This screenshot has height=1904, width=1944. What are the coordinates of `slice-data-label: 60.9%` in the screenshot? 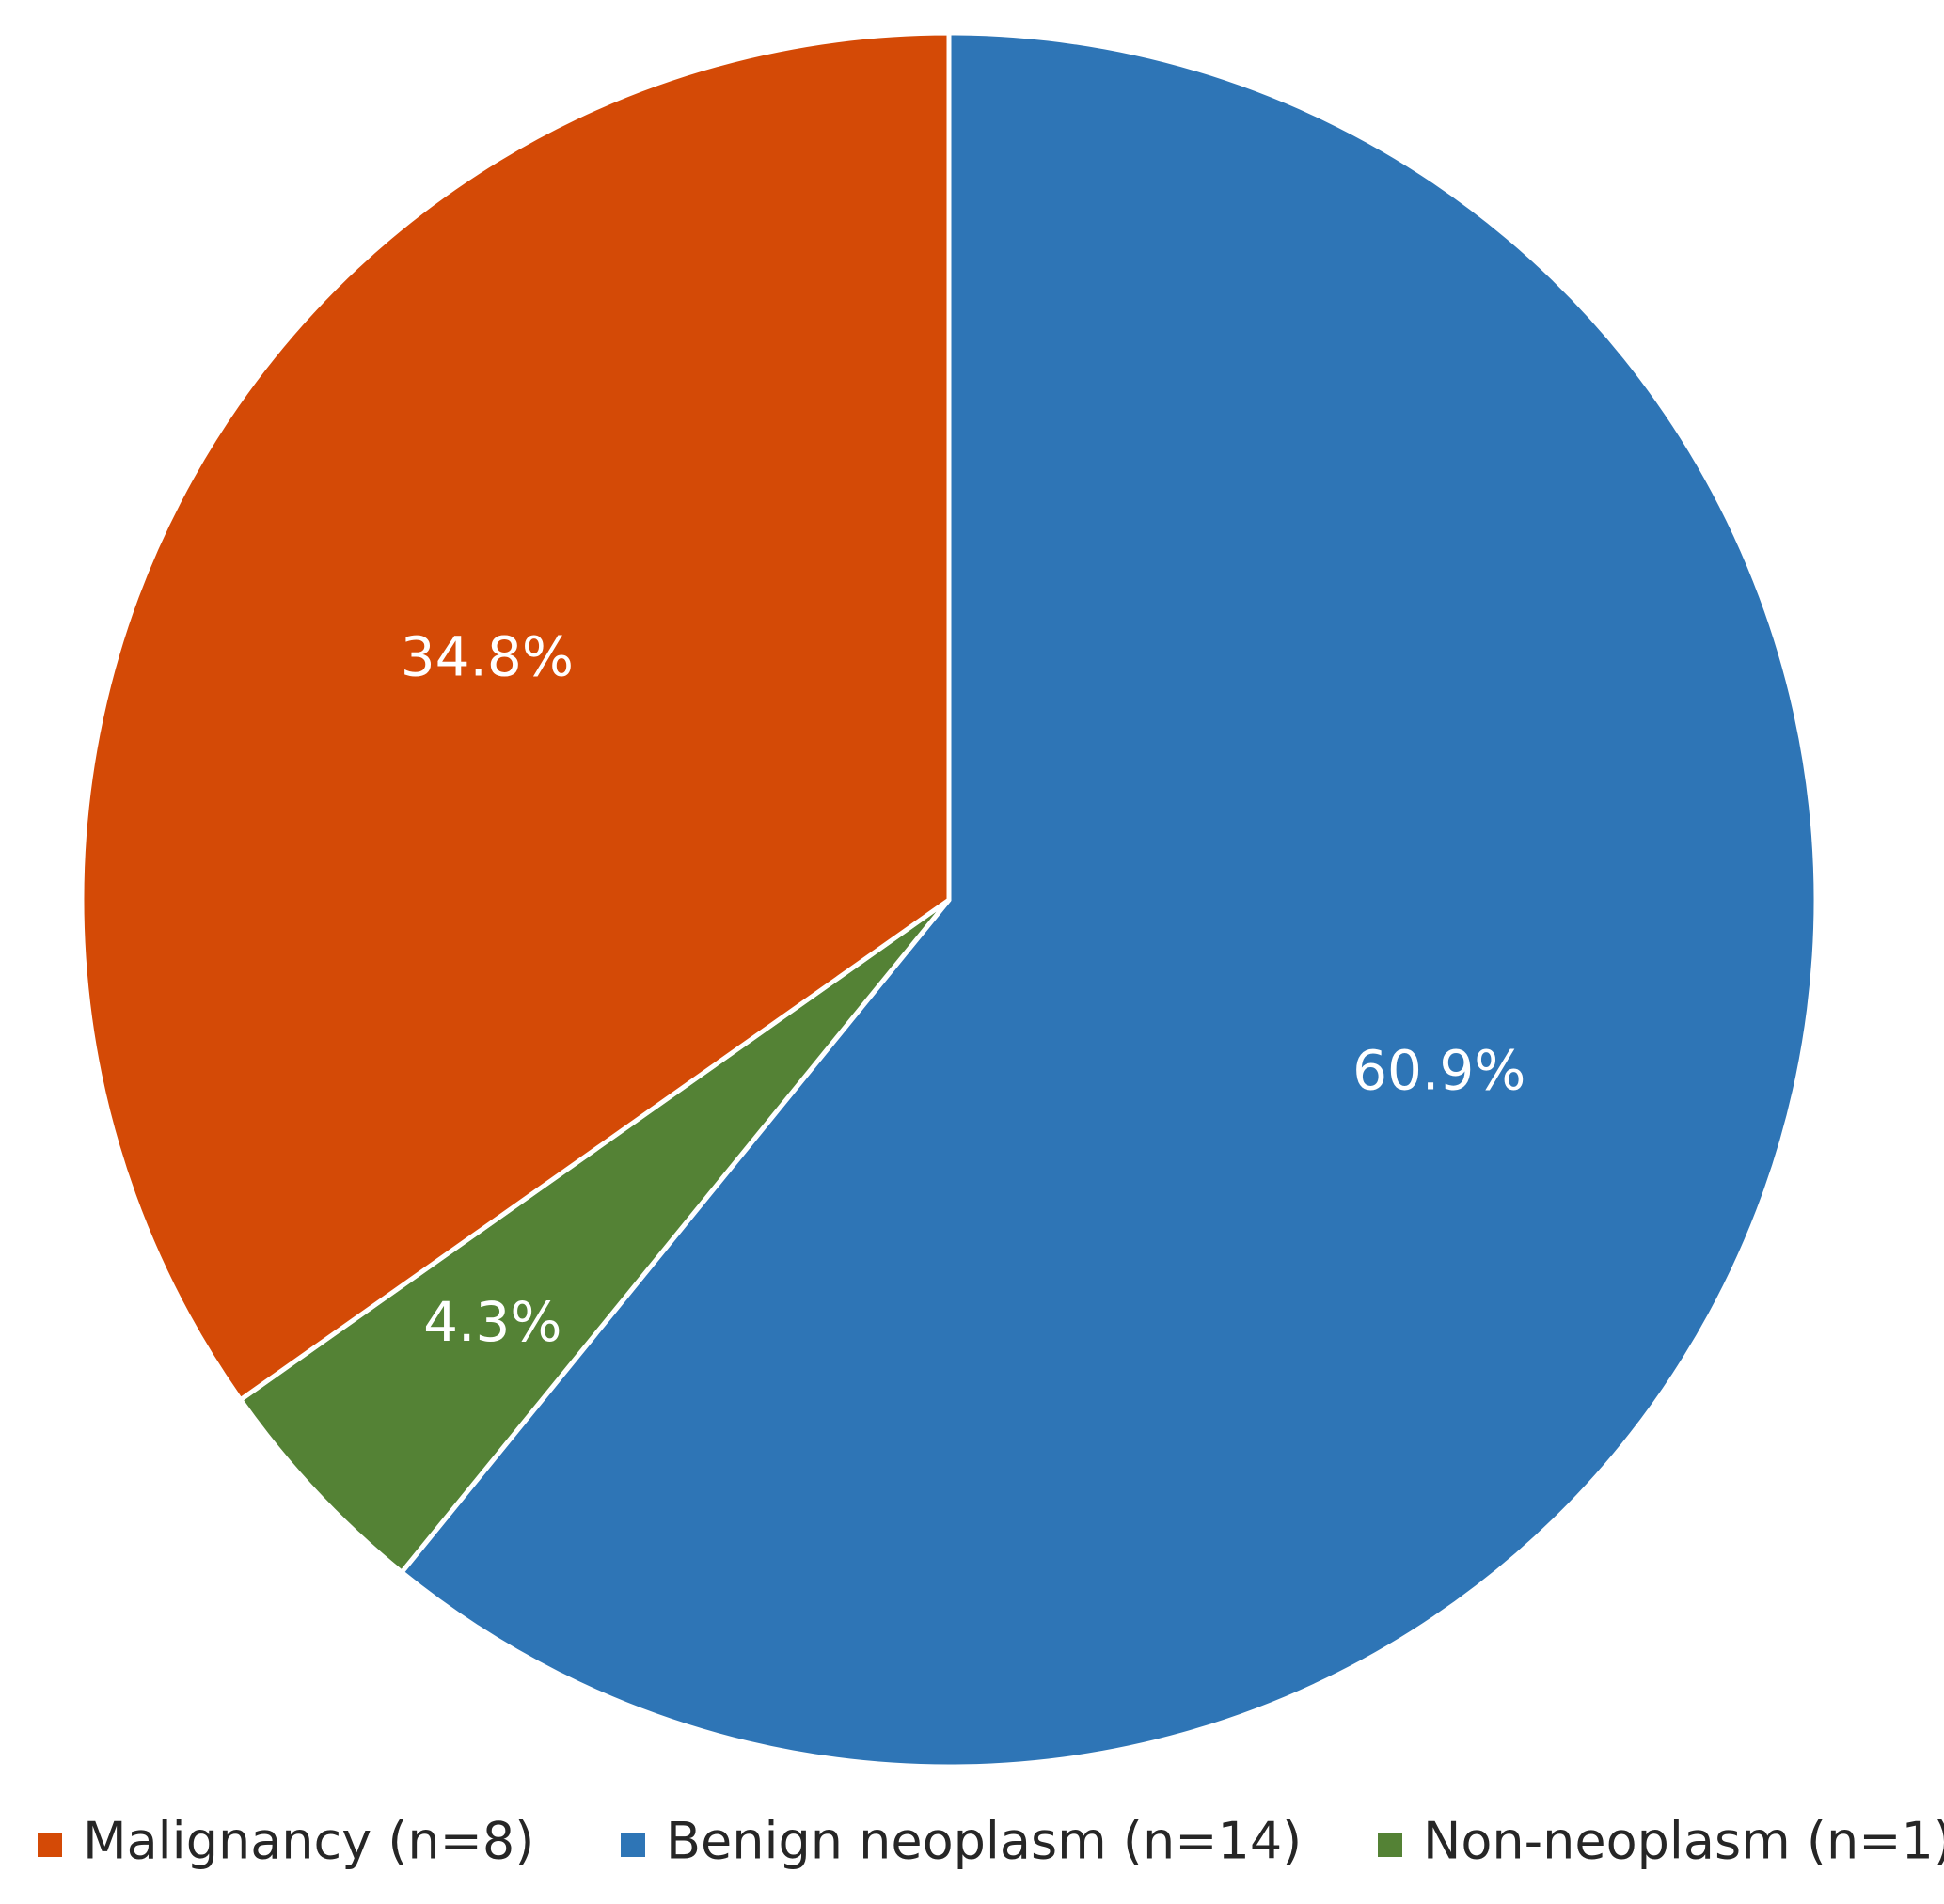 It's located at (1438, 1070).